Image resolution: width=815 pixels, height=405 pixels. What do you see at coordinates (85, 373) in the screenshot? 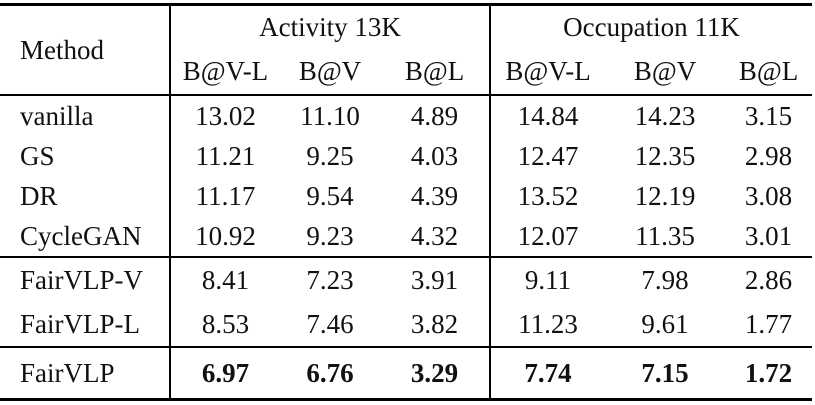
I see `method-cell: FairVLP` at bounding box center [85, 373].